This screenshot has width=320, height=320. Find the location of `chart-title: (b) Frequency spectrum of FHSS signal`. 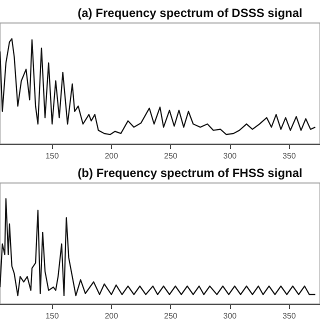

chart-title: (b) Frequency spectrum of FHSS signal is located at coordinates (190, 173).